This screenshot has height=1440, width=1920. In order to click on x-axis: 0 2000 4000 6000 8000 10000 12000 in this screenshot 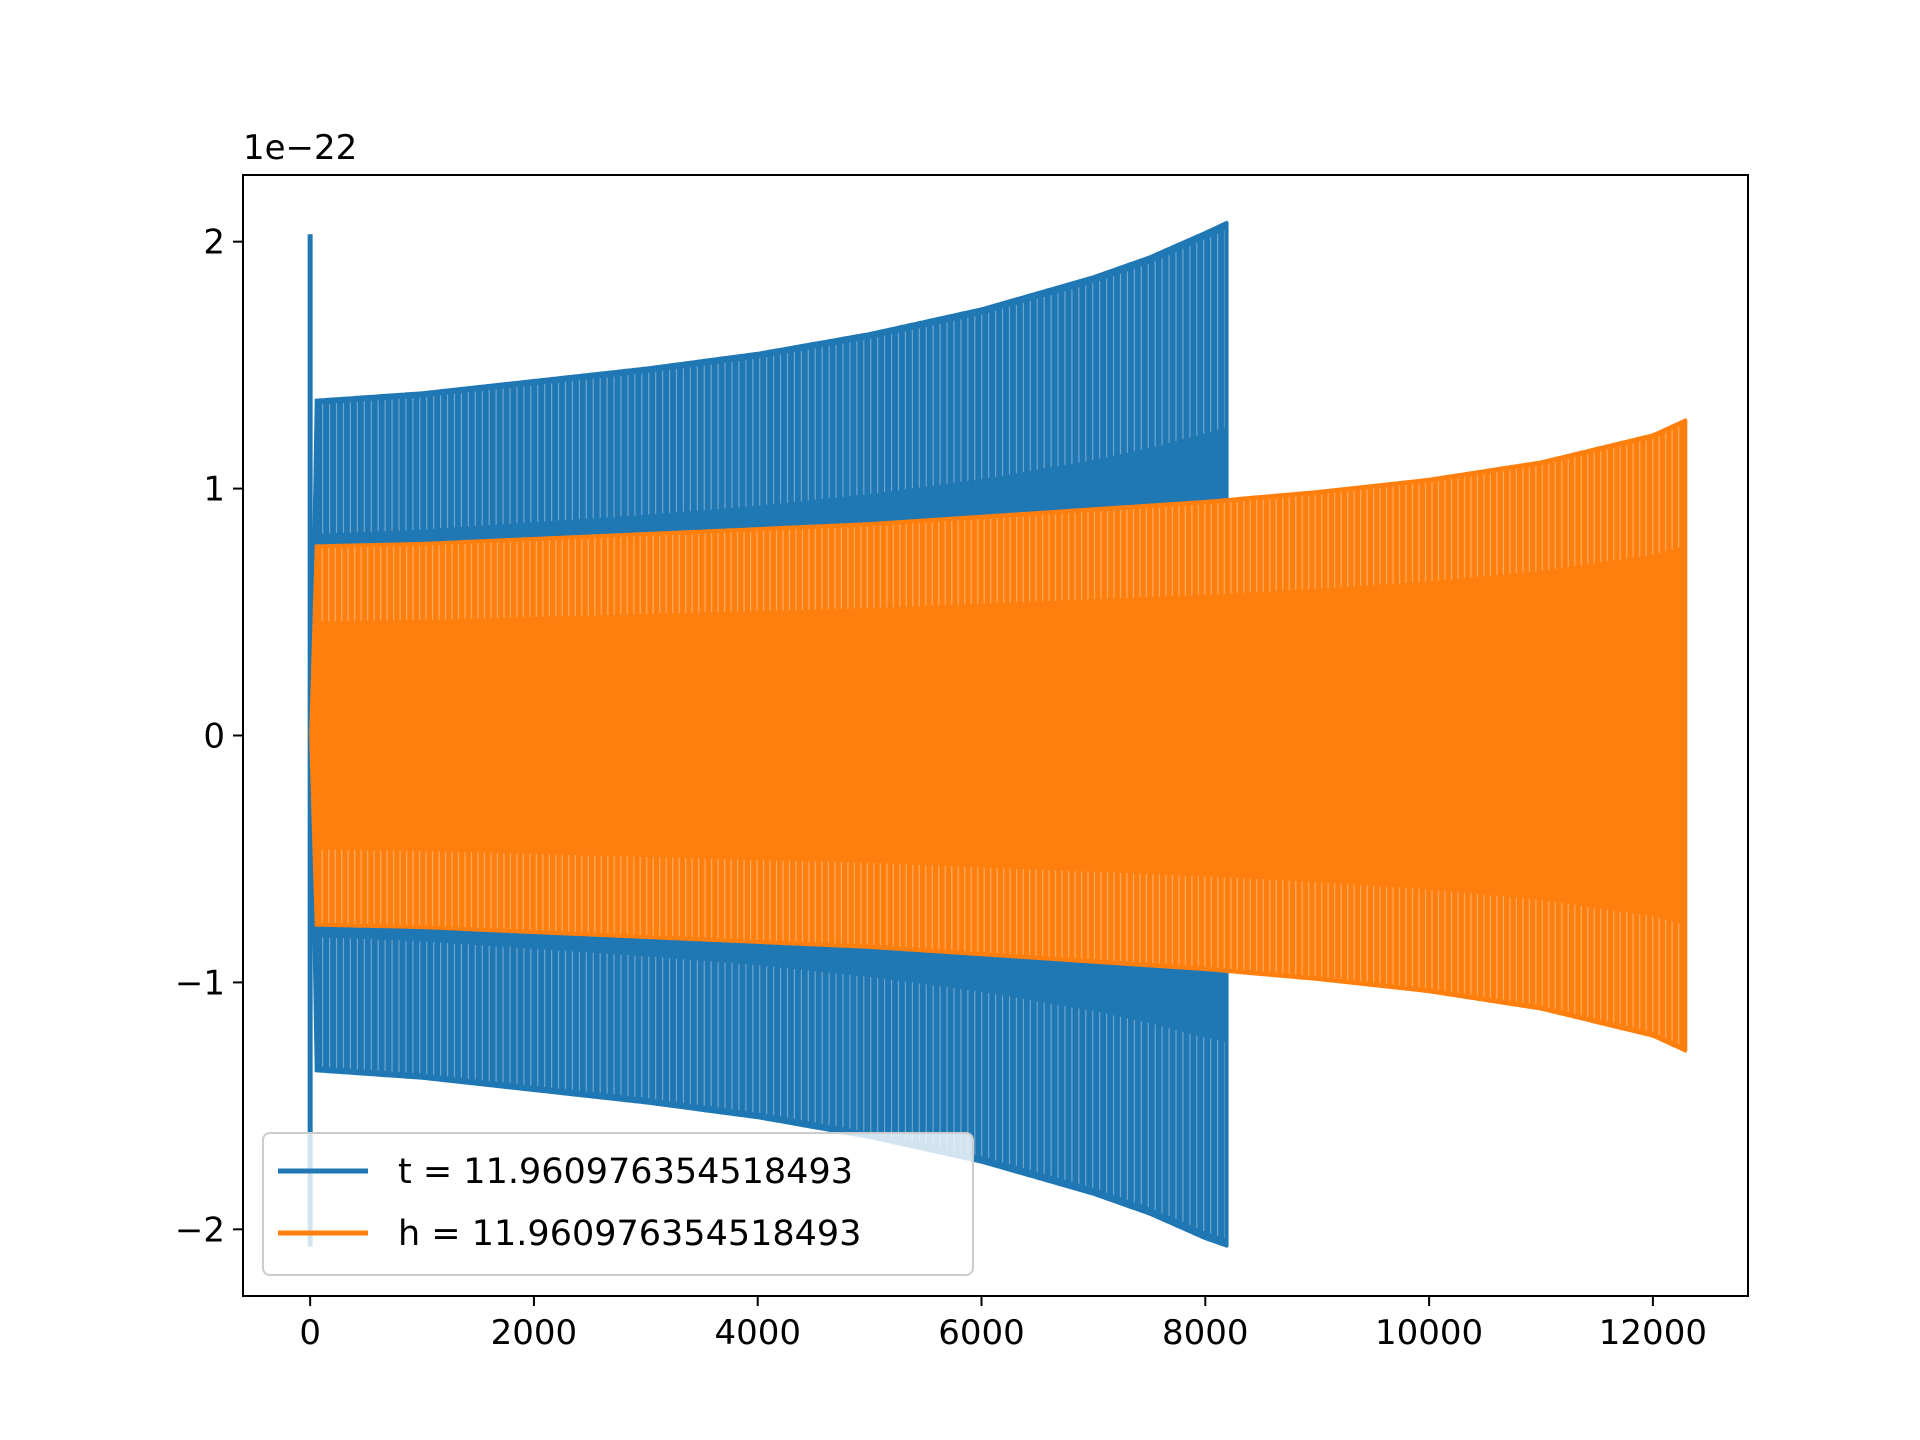, I will do `click(1003, 1324)`.